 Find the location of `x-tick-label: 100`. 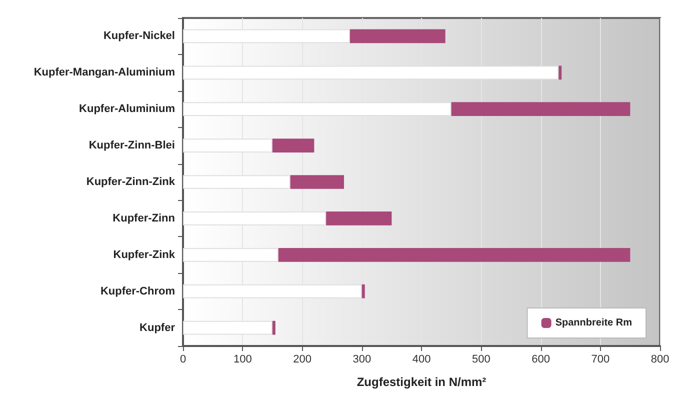

x-tick-label: 100 is located at coordinates (242, 360).